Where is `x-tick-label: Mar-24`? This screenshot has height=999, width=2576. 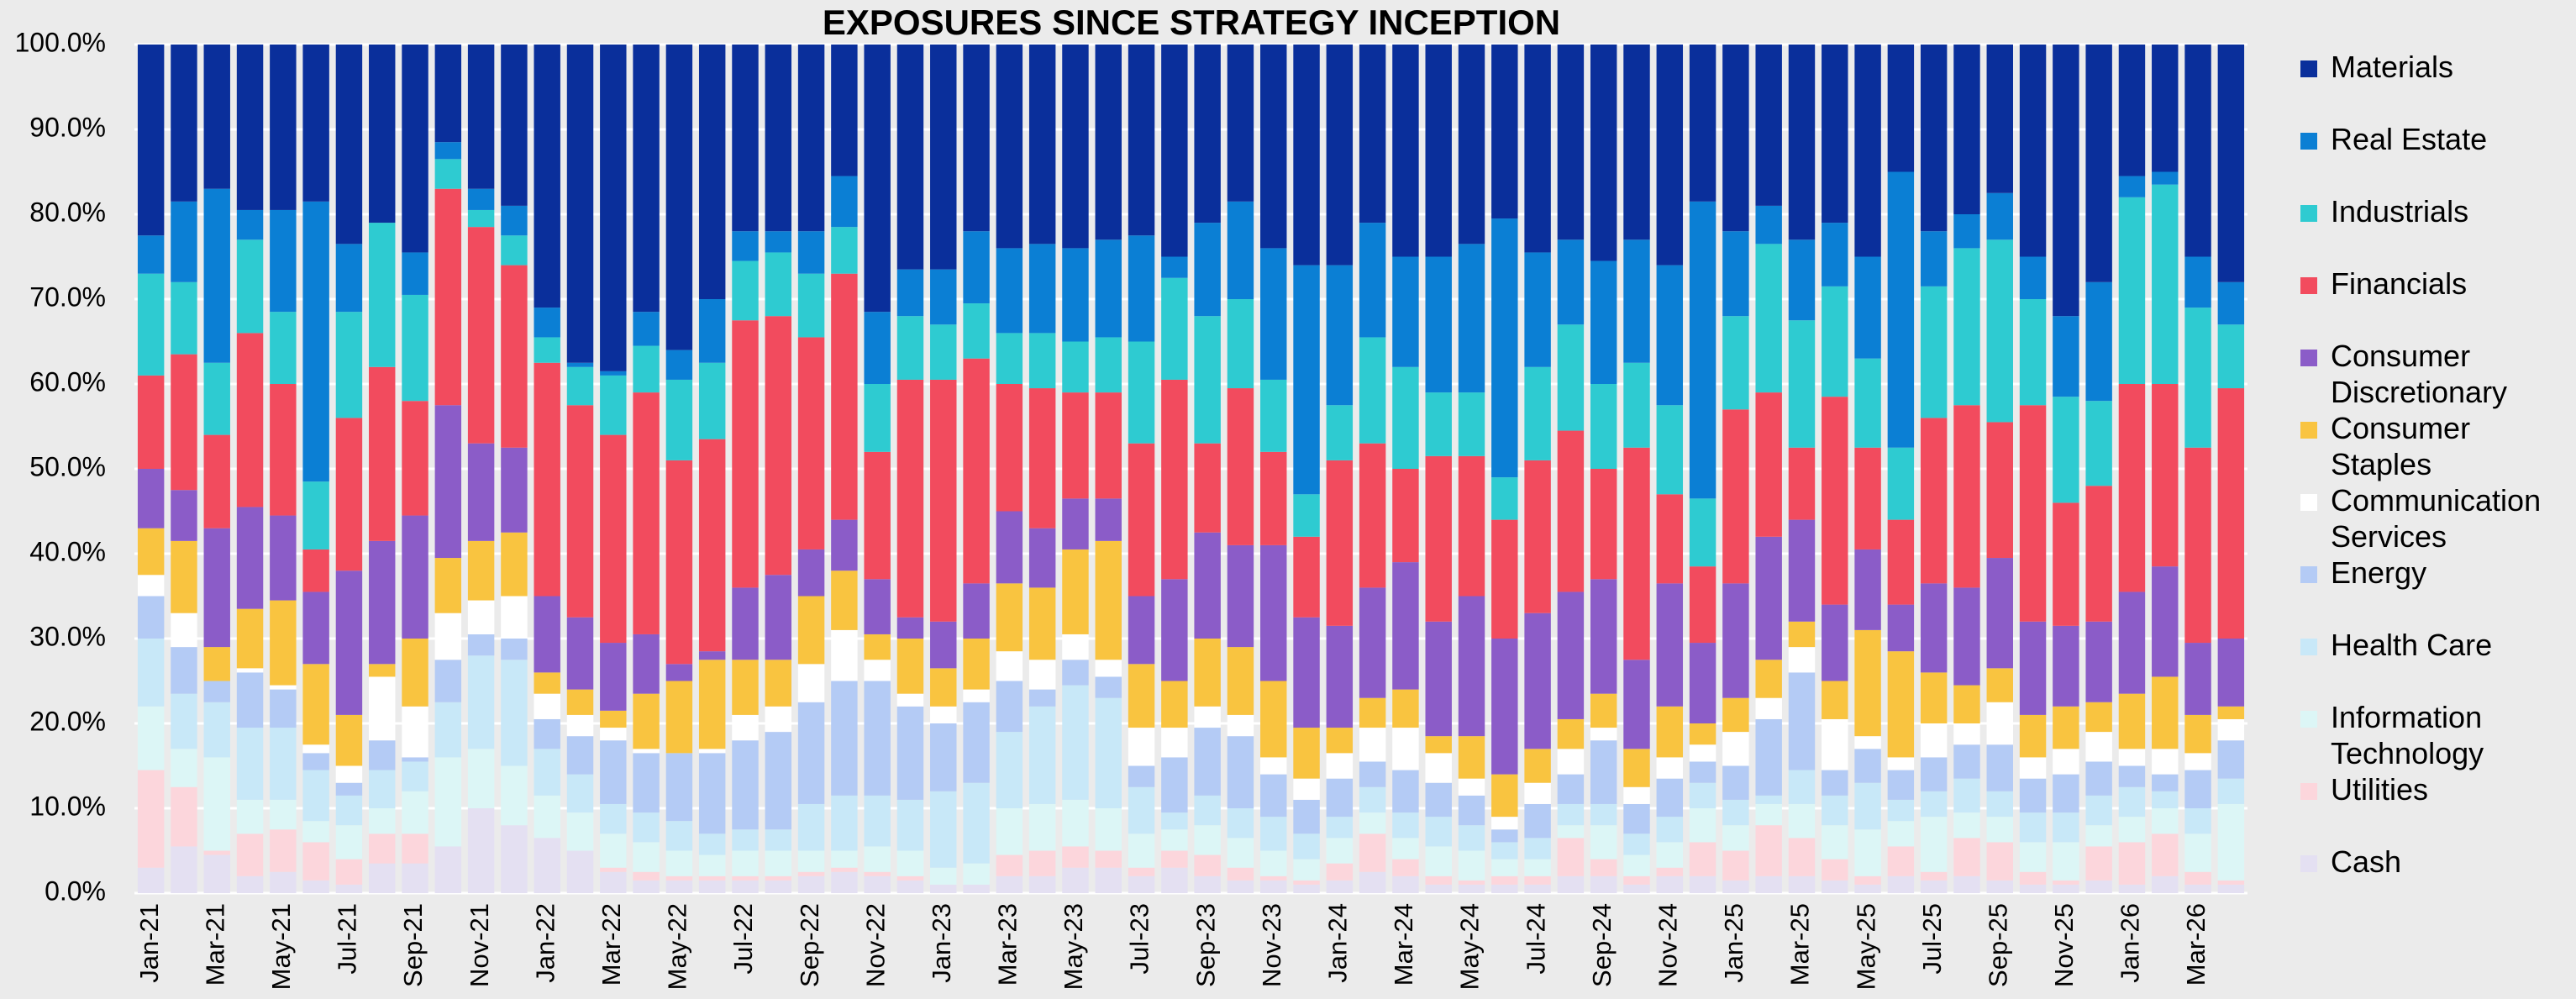
x-tick-label: Mar-24 is located at coordinates (1403, 944).